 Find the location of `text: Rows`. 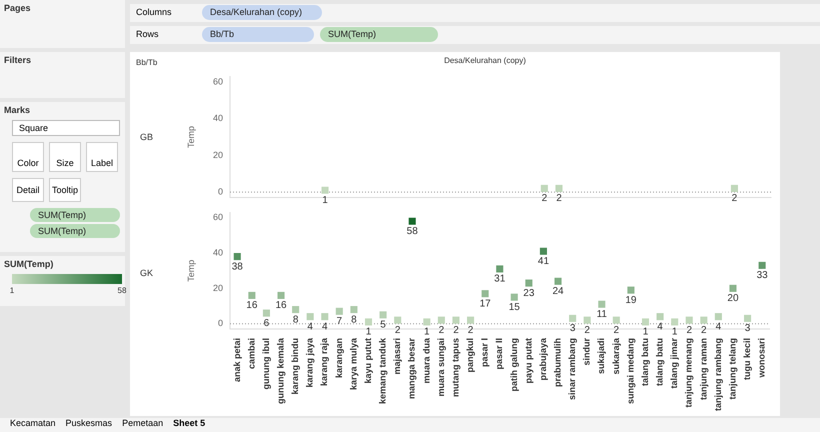

text: Rows is located at coordinates (148, 35).